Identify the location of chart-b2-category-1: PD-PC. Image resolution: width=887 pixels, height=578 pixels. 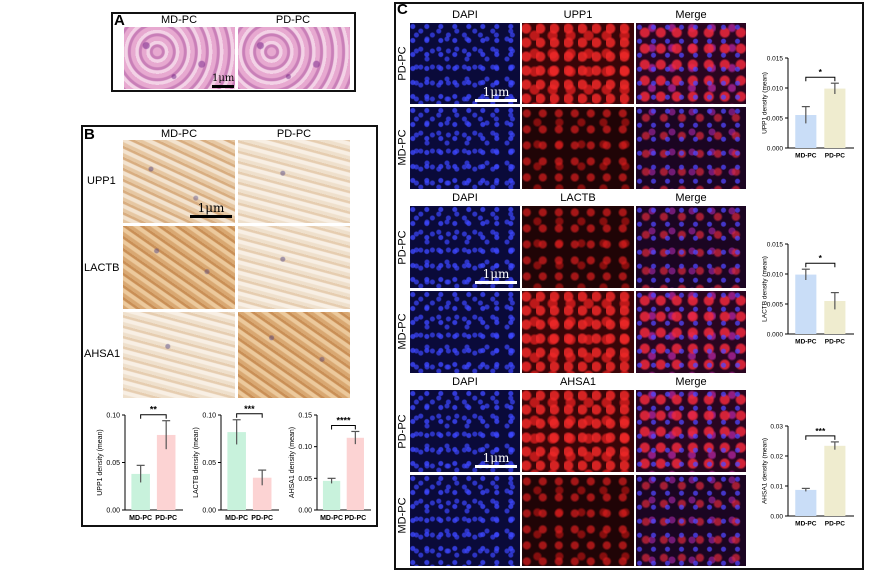
(355, 518).